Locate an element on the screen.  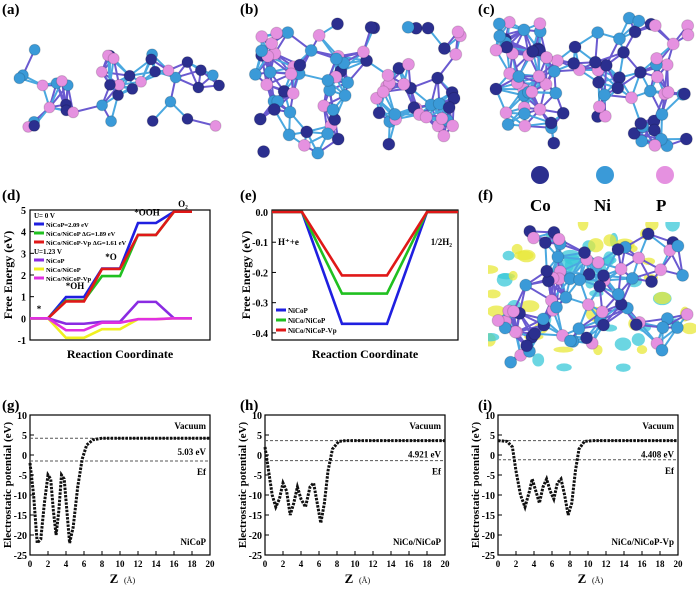
legend-entry: NiCo/NiCoP is located at coordinates (307, 321).